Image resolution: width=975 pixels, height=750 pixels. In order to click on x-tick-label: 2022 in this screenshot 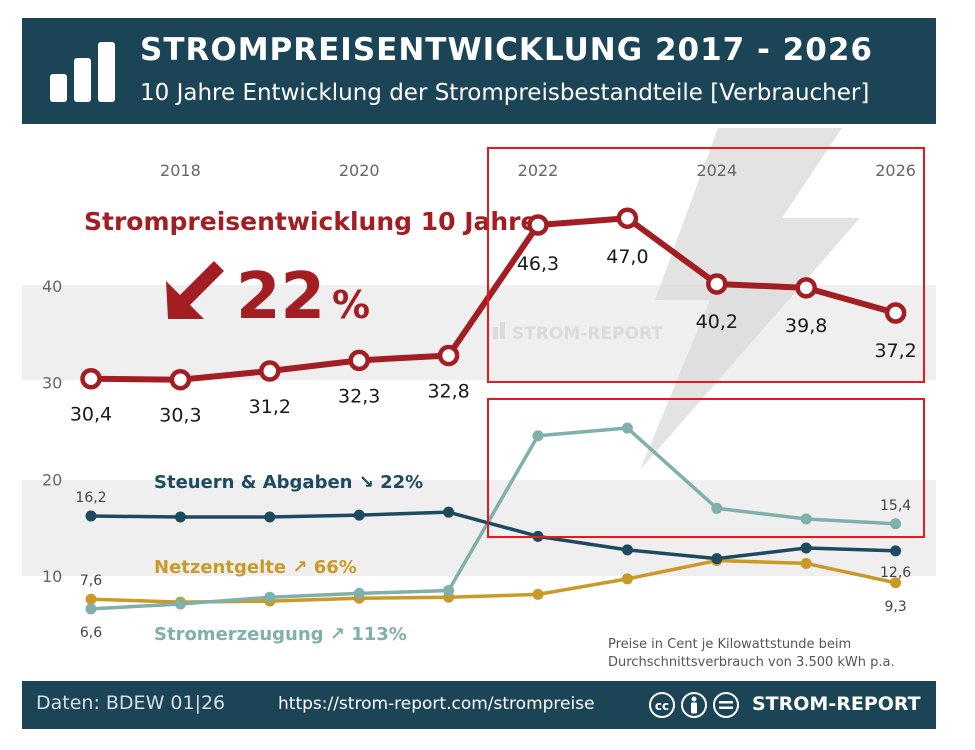, I will do `click(538, 170)`.